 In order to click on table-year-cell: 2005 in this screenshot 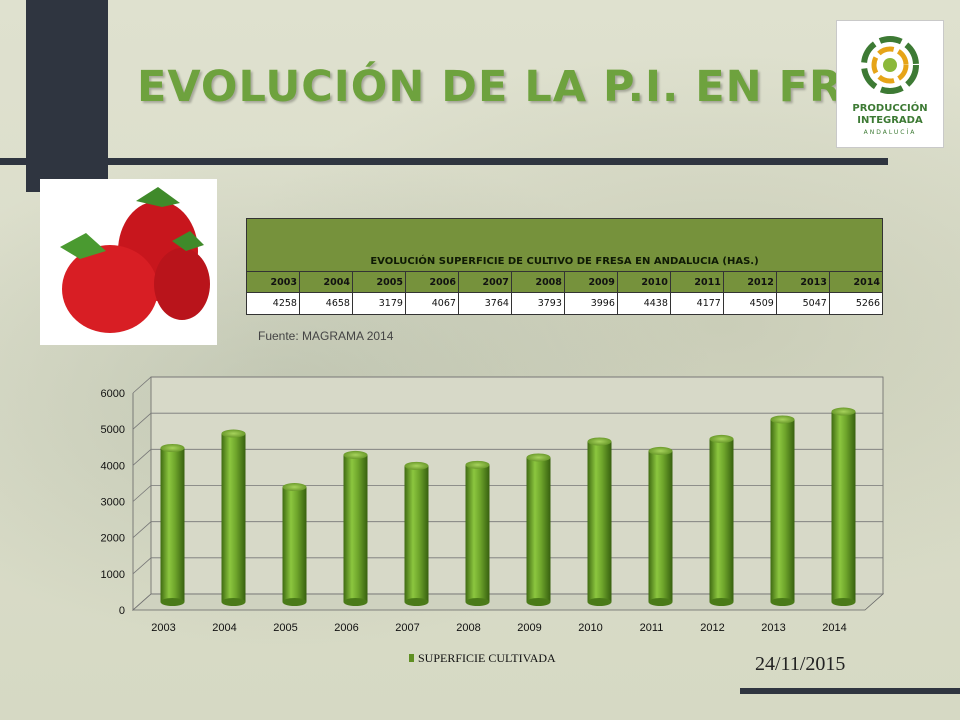, I will do `click(378, 282)`.